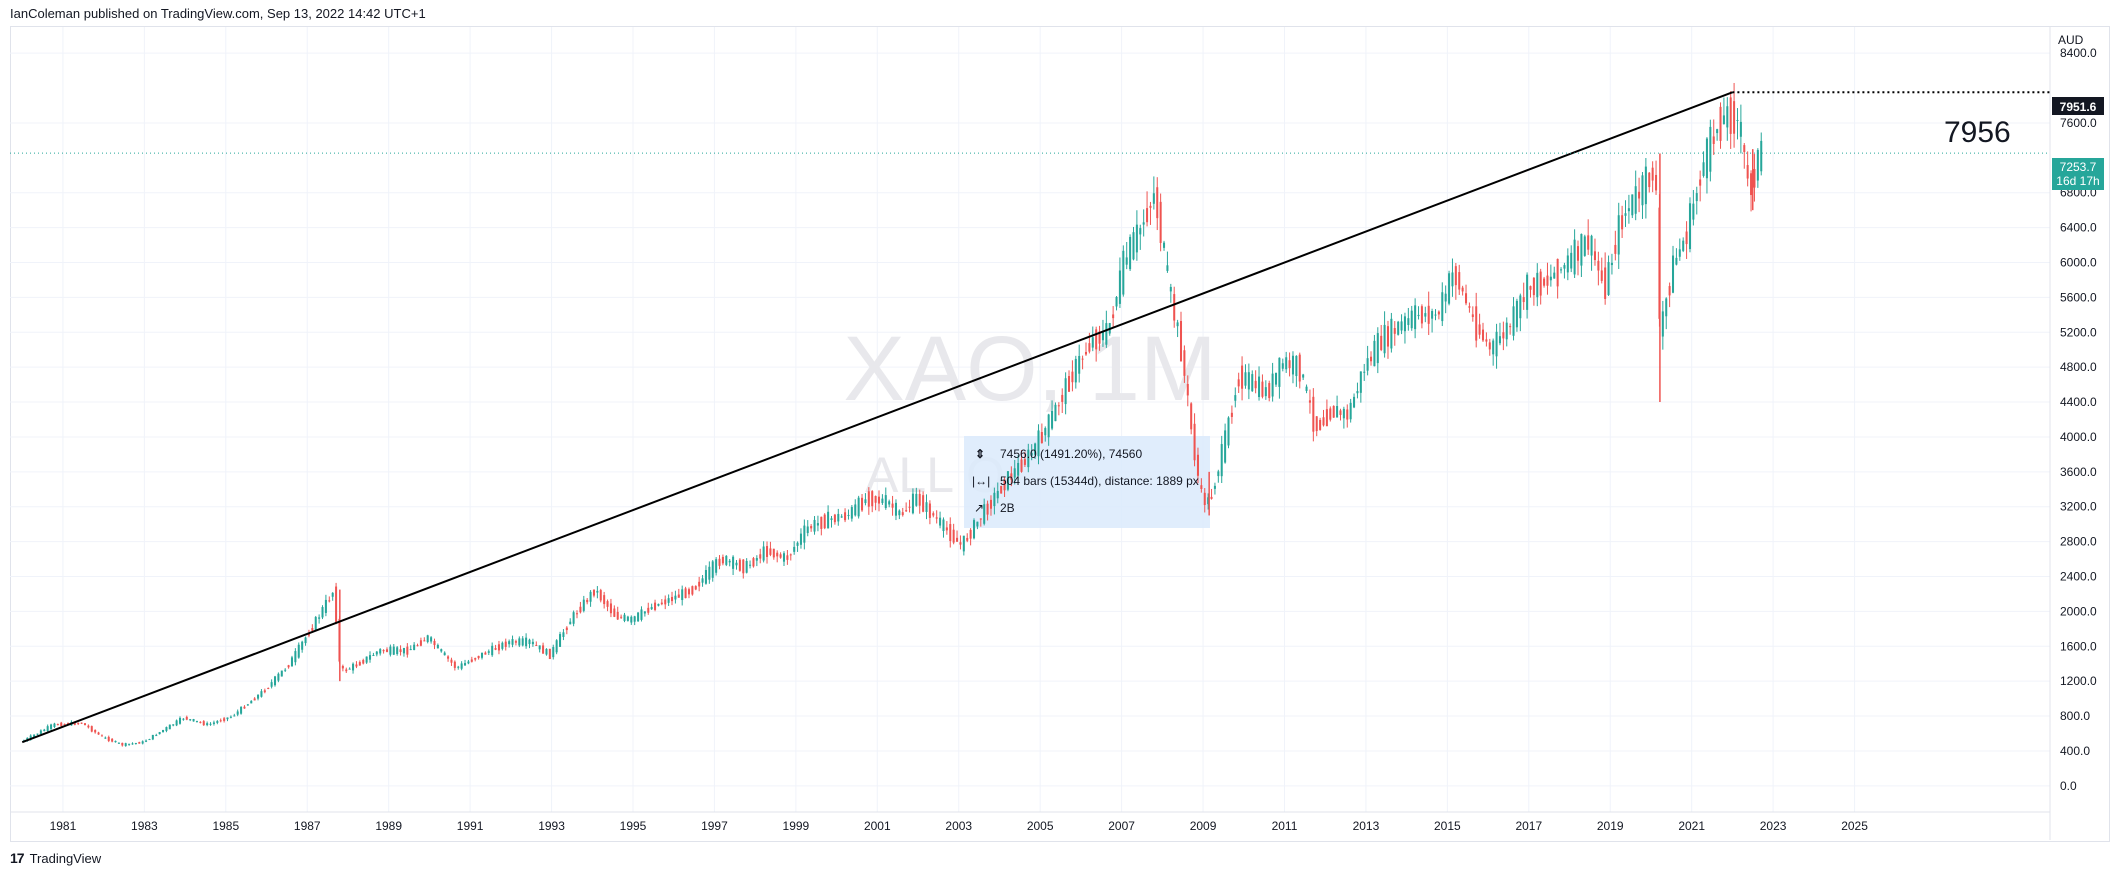 This screenshot has height=876, width=2123. Describe the element at coordinates (2078, 123) in the screenshot. I see `y-tick-label: 7600.0` at that location.